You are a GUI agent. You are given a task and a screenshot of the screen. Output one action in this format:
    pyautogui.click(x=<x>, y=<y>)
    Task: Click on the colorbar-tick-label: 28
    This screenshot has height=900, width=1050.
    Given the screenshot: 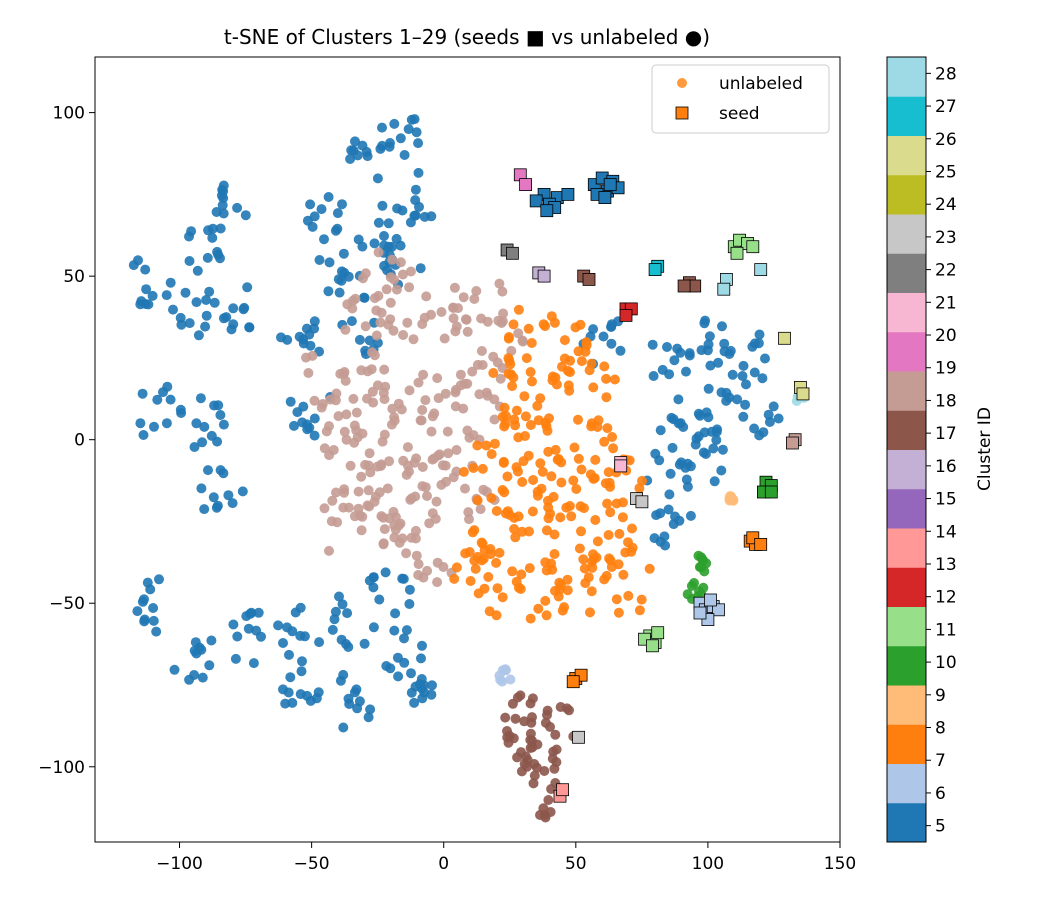 What is the action you would take?
    pyautogui.click(x=946, y=74)
    